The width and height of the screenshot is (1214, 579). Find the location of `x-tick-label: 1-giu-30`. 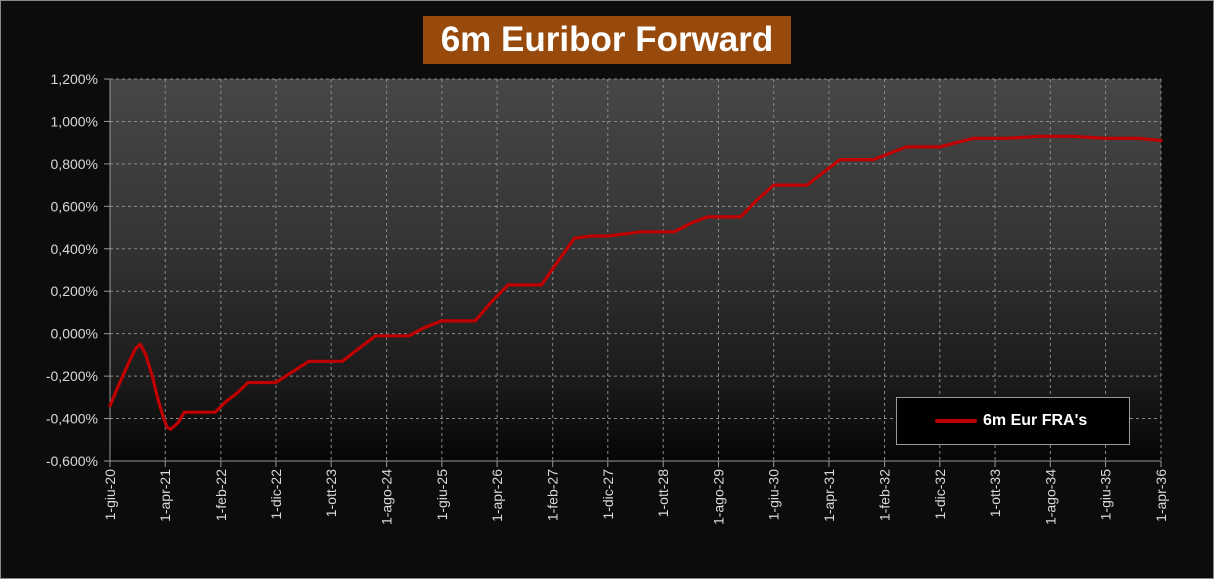

x-tick-label: 1-giu-30 is located at coordinates (774, 495).